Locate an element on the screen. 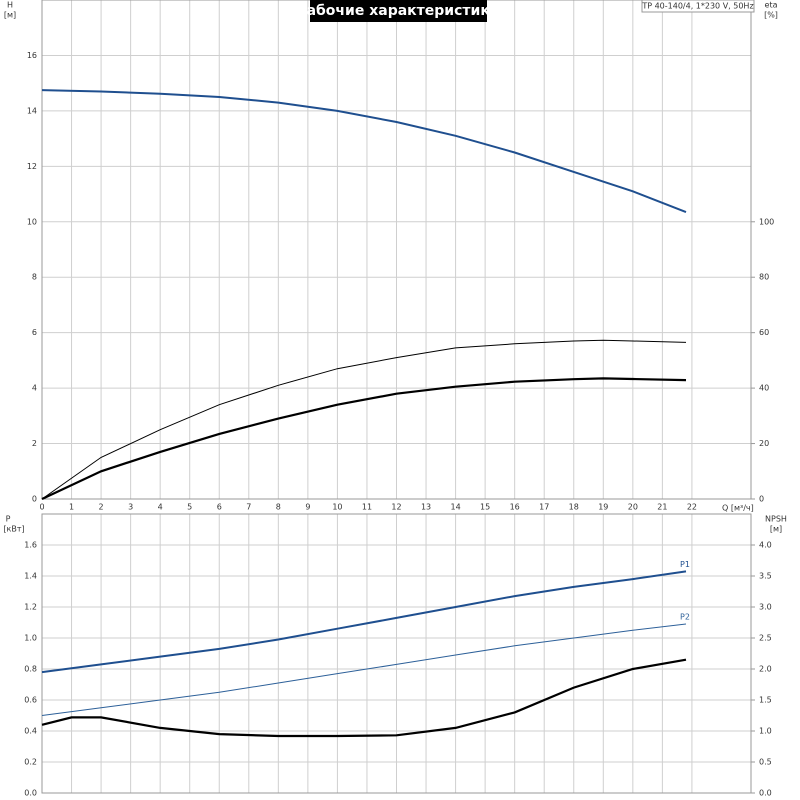 Image resolution: width=800 pixels, height=800 pixels. y2-tick-label: 3.0 is located at coordinates (765, 607).